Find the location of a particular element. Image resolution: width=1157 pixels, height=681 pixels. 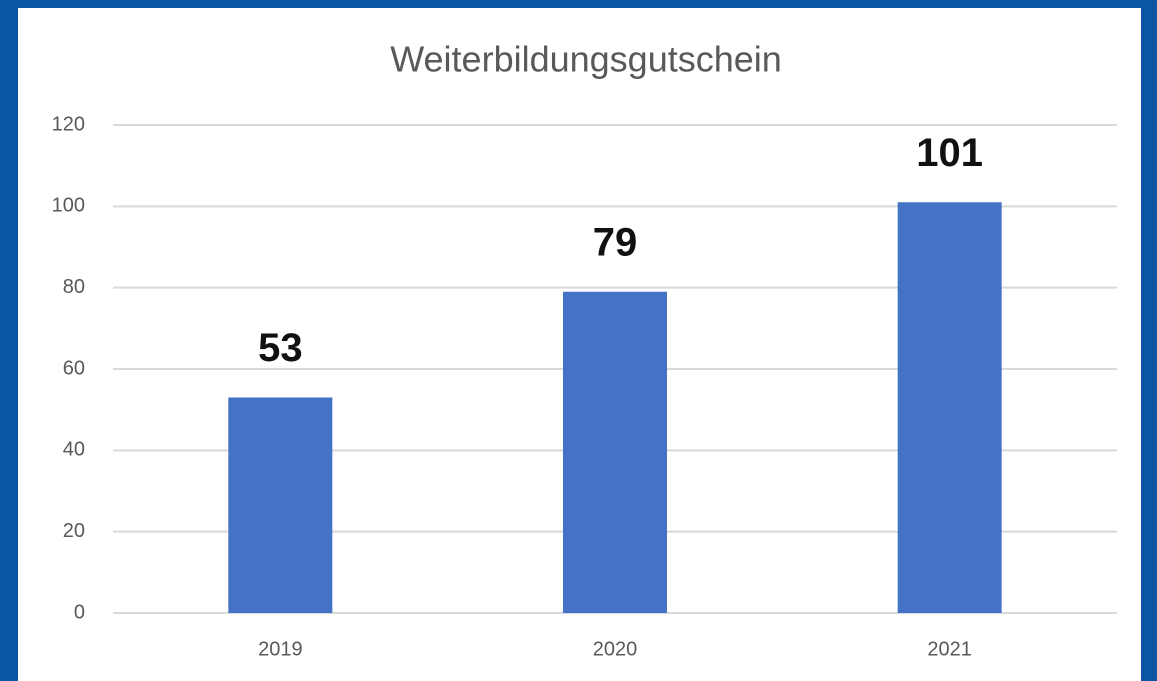

y-tick-label: 20 is located at coordinates (74, 531).